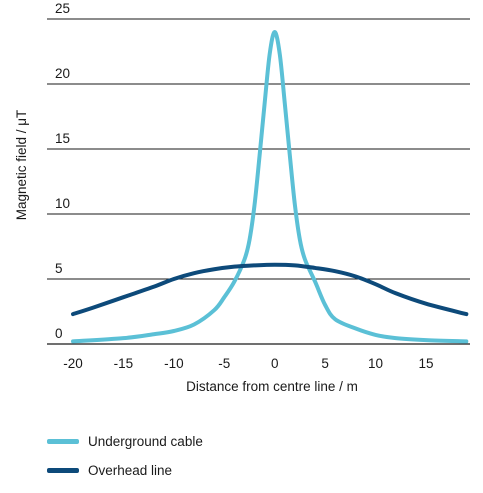 This screenshot has width=483, height=493. What do you see at coordinates (59, 333) in the screenshot?
I see `y-tick-label-0: 0` at bounding box center [59, 333].